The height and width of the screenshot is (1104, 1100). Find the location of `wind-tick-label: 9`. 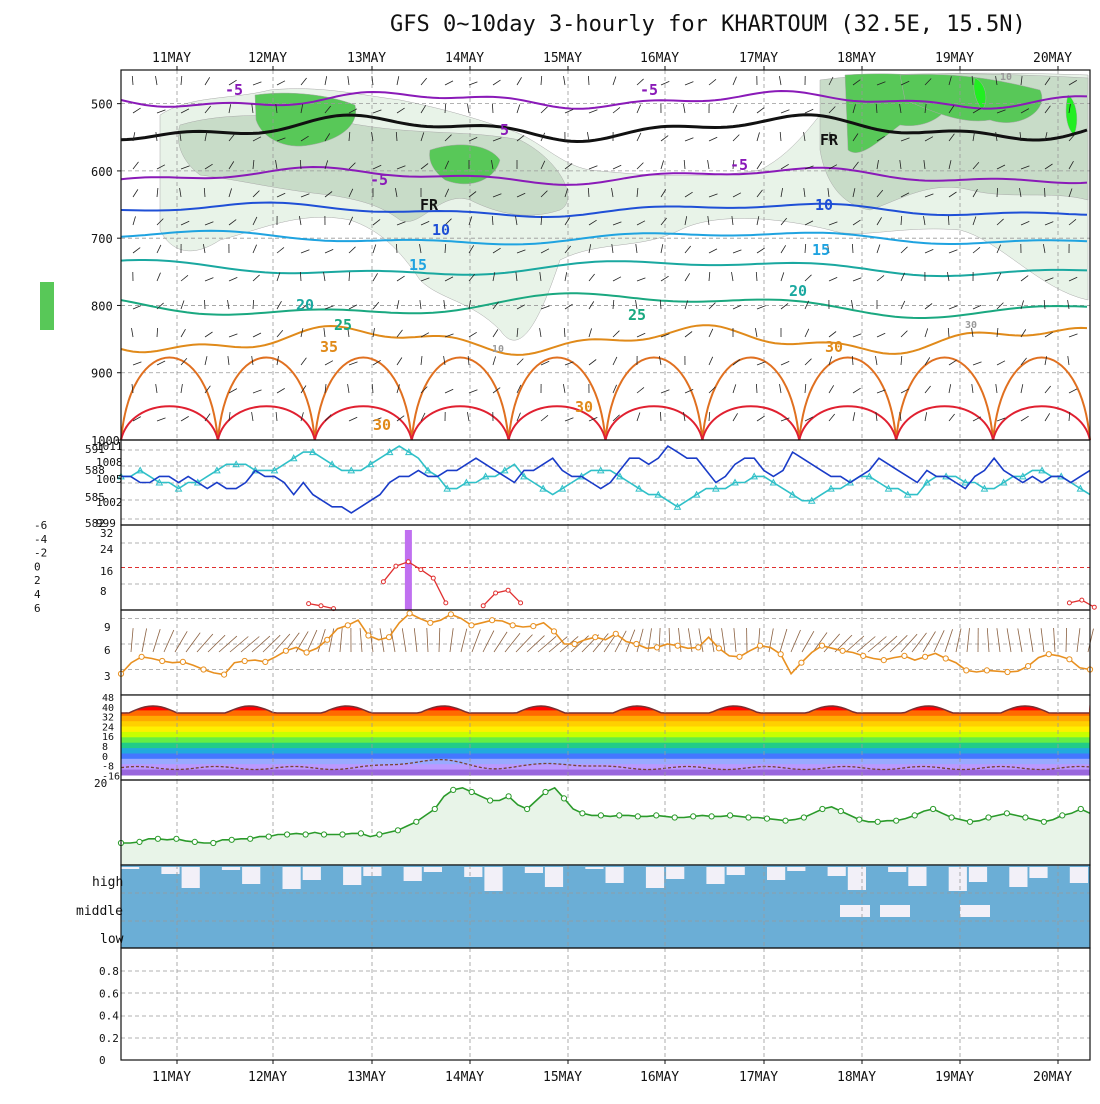

wind-tick-label: 9 is located at coordinates (107, 627).